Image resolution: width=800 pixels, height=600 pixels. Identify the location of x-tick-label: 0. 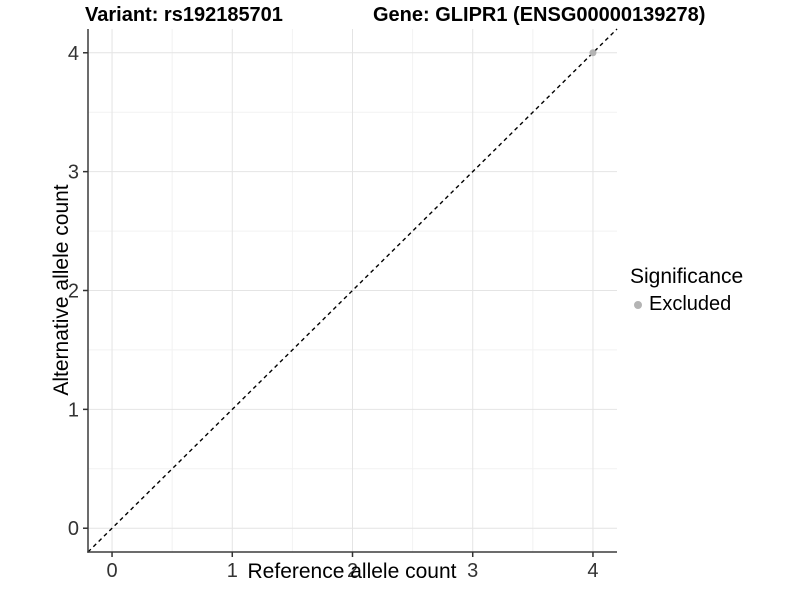
(111, 571).